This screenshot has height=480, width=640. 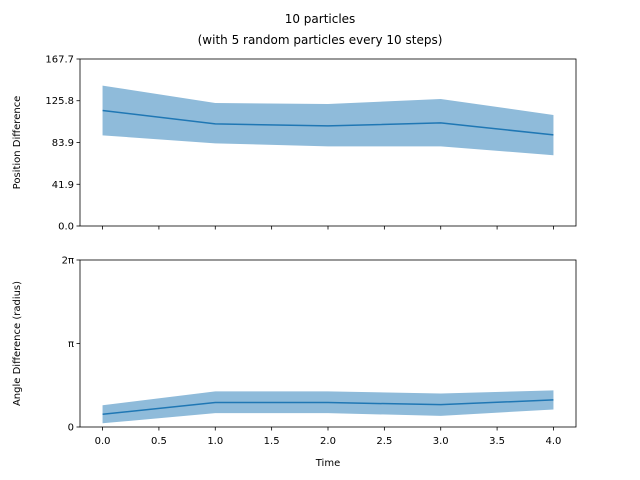 I want to click on position-ytick-label: 83.9, so click(x=63, y=143).